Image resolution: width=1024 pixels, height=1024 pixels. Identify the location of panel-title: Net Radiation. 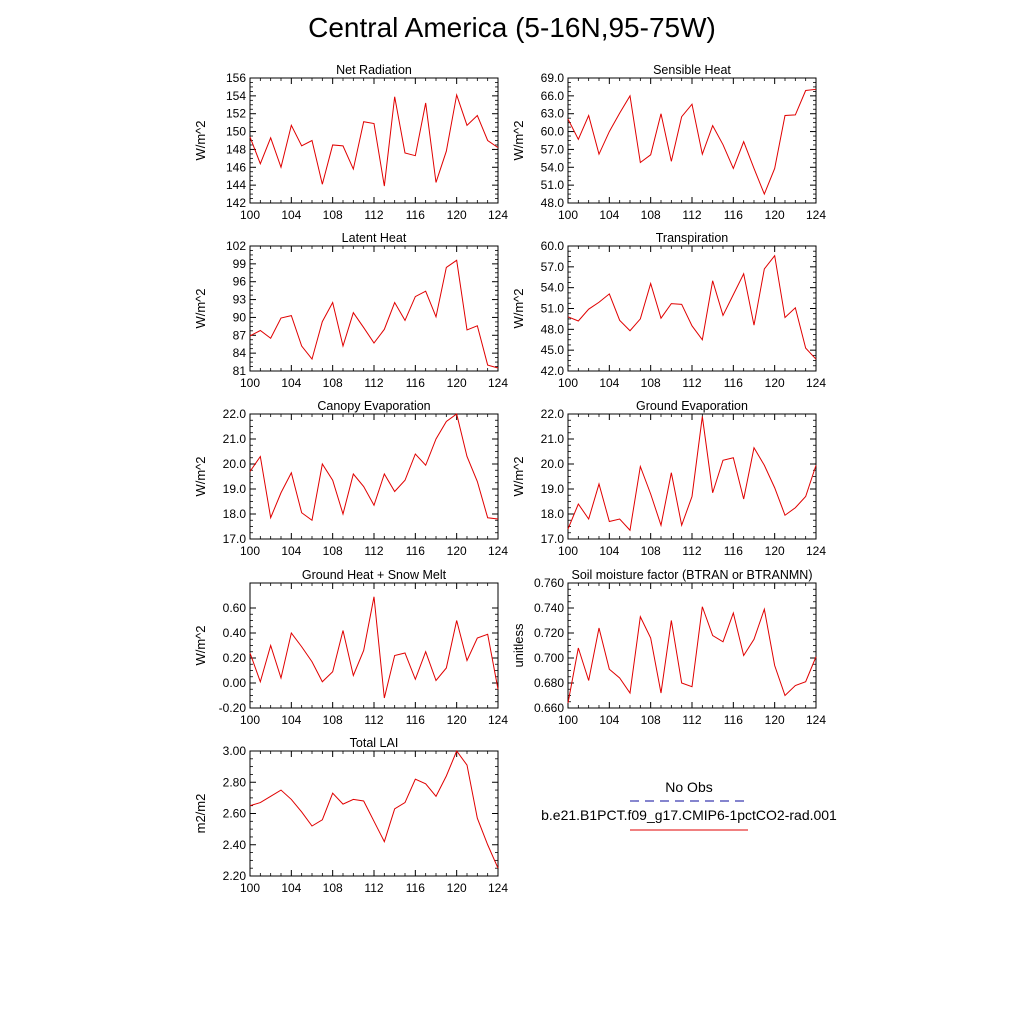
(374, 70).